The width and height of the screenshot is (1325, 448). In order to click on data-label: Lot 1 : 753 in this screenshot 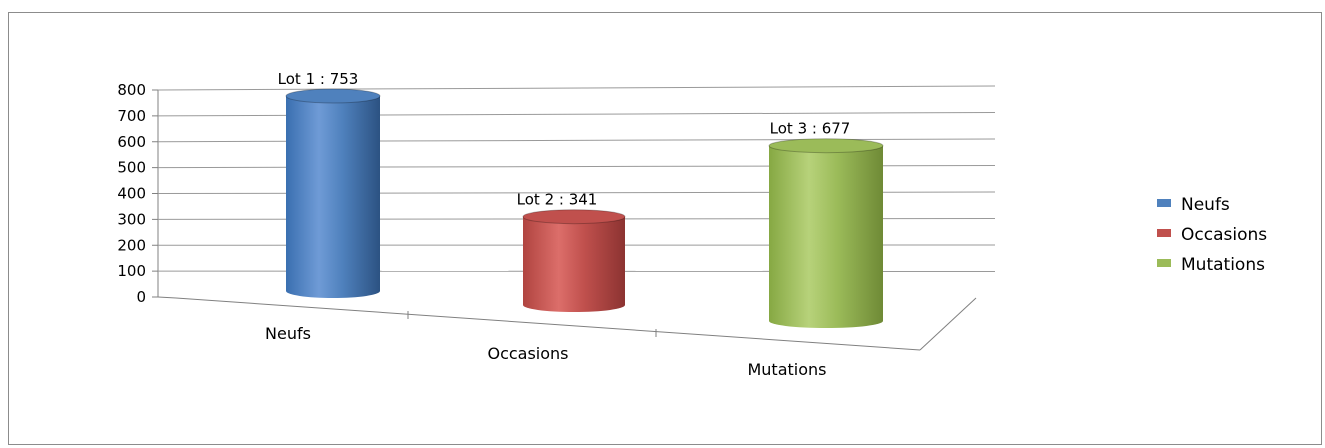, I will do `click(318, 79)`.